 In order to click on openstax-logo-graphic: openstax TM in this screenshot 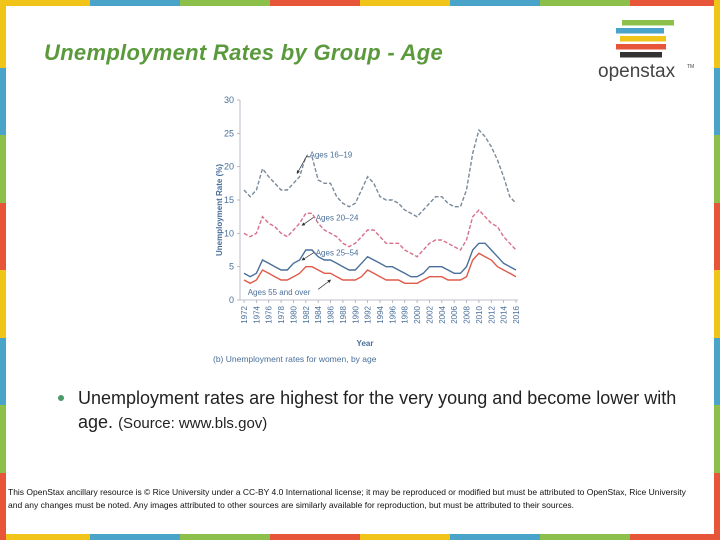, I will do `click(648, 51)`.